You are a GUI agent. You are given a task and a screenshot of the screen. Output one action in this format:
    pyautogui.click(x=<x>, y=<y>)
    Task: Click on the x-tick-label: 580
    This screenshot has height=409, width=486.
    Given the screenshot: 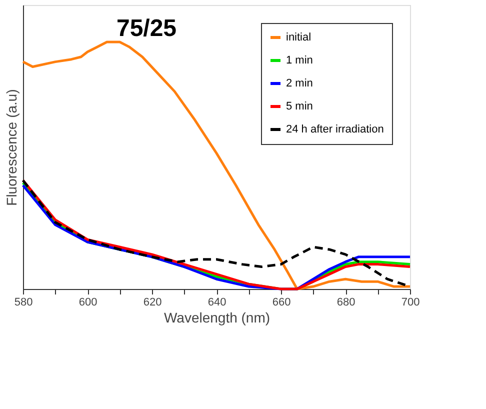 What is the action you would take?
    pyautogui.click(x=23, y=302)
    